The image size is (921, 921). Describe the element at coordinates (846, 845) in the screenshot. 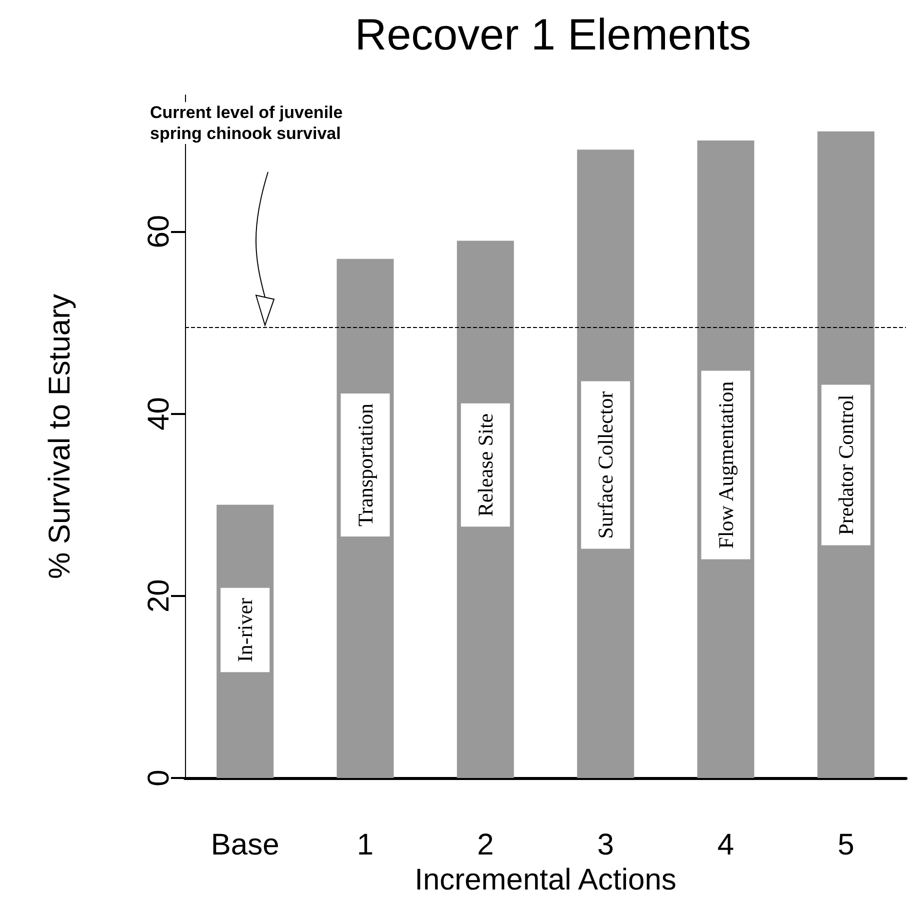

I see `x-tick-label: 5` at that location.